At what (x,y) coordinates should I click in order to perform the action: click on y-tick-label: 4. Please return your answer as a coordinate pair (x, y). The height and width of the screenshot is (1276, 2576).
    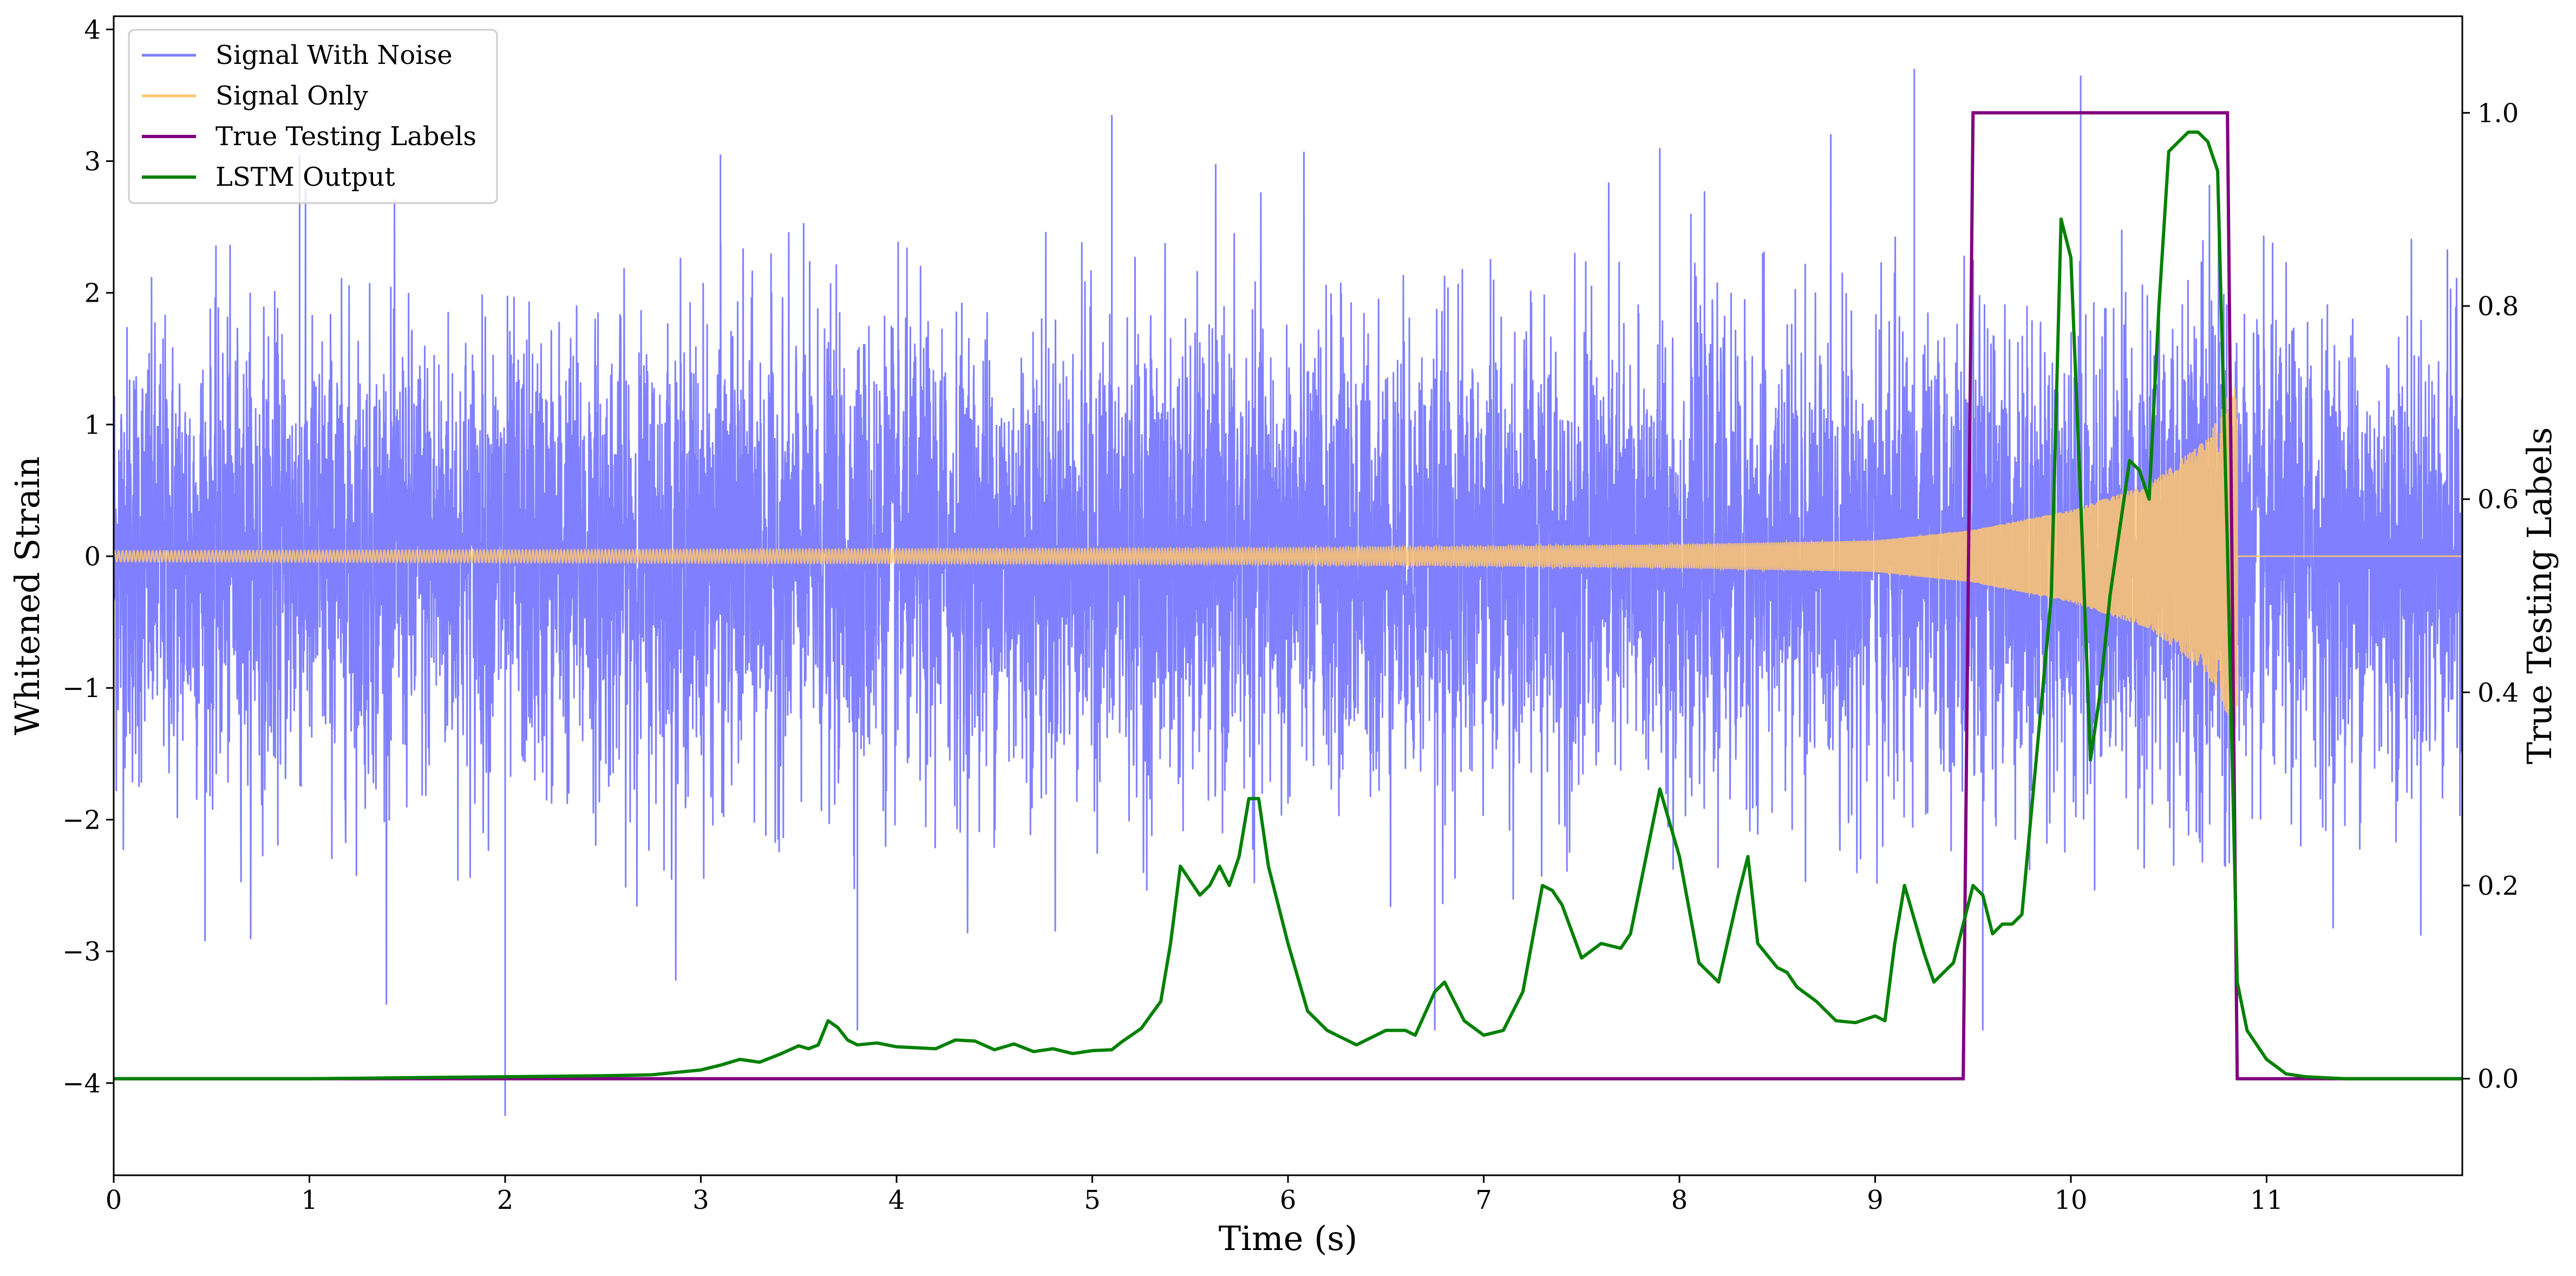
    Looking at the image, I should click on (92, 30).